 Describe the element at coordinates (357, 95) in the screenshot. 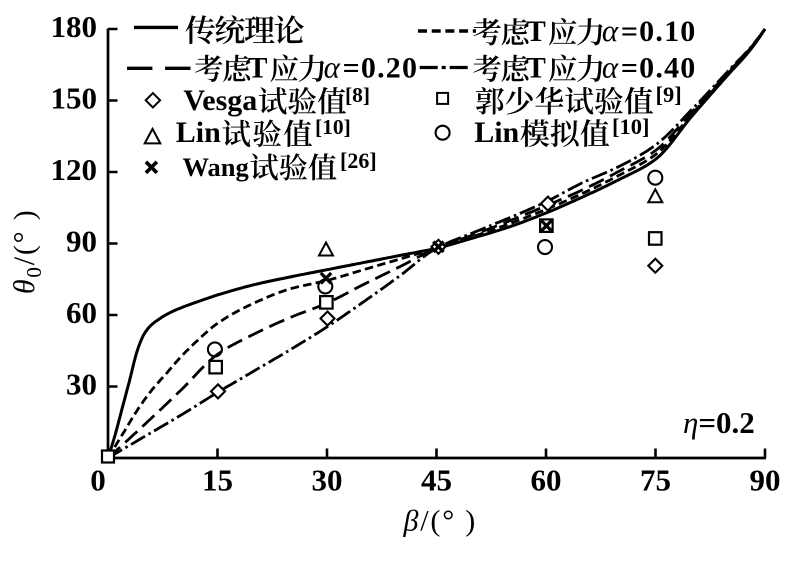

I see `svg-text: [8]` at that location.